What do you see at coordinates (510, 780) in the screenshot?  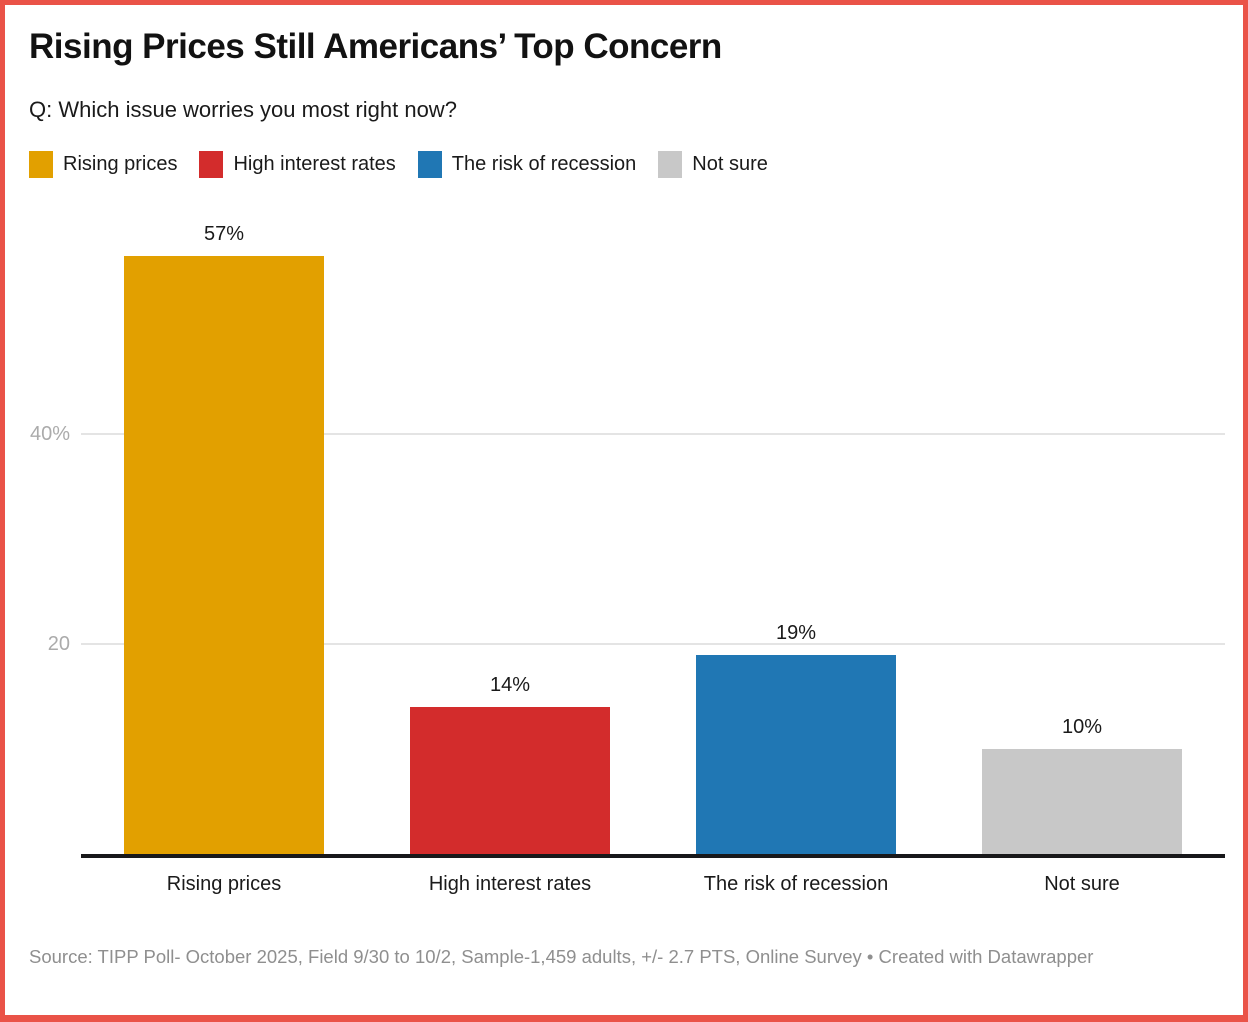 I see `bar-high-interest-rates` at bounding box center [510, 780].